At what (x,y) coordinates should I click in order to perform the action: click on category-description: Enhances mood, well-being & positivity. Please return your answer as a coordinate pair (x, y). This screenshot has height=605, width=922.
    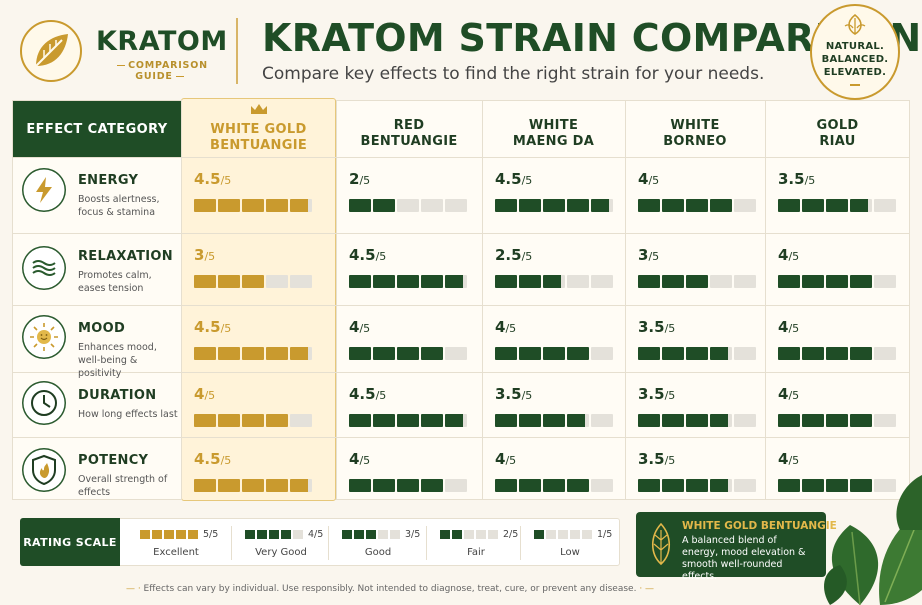
    Looking at the image, I should click on (117, 360).